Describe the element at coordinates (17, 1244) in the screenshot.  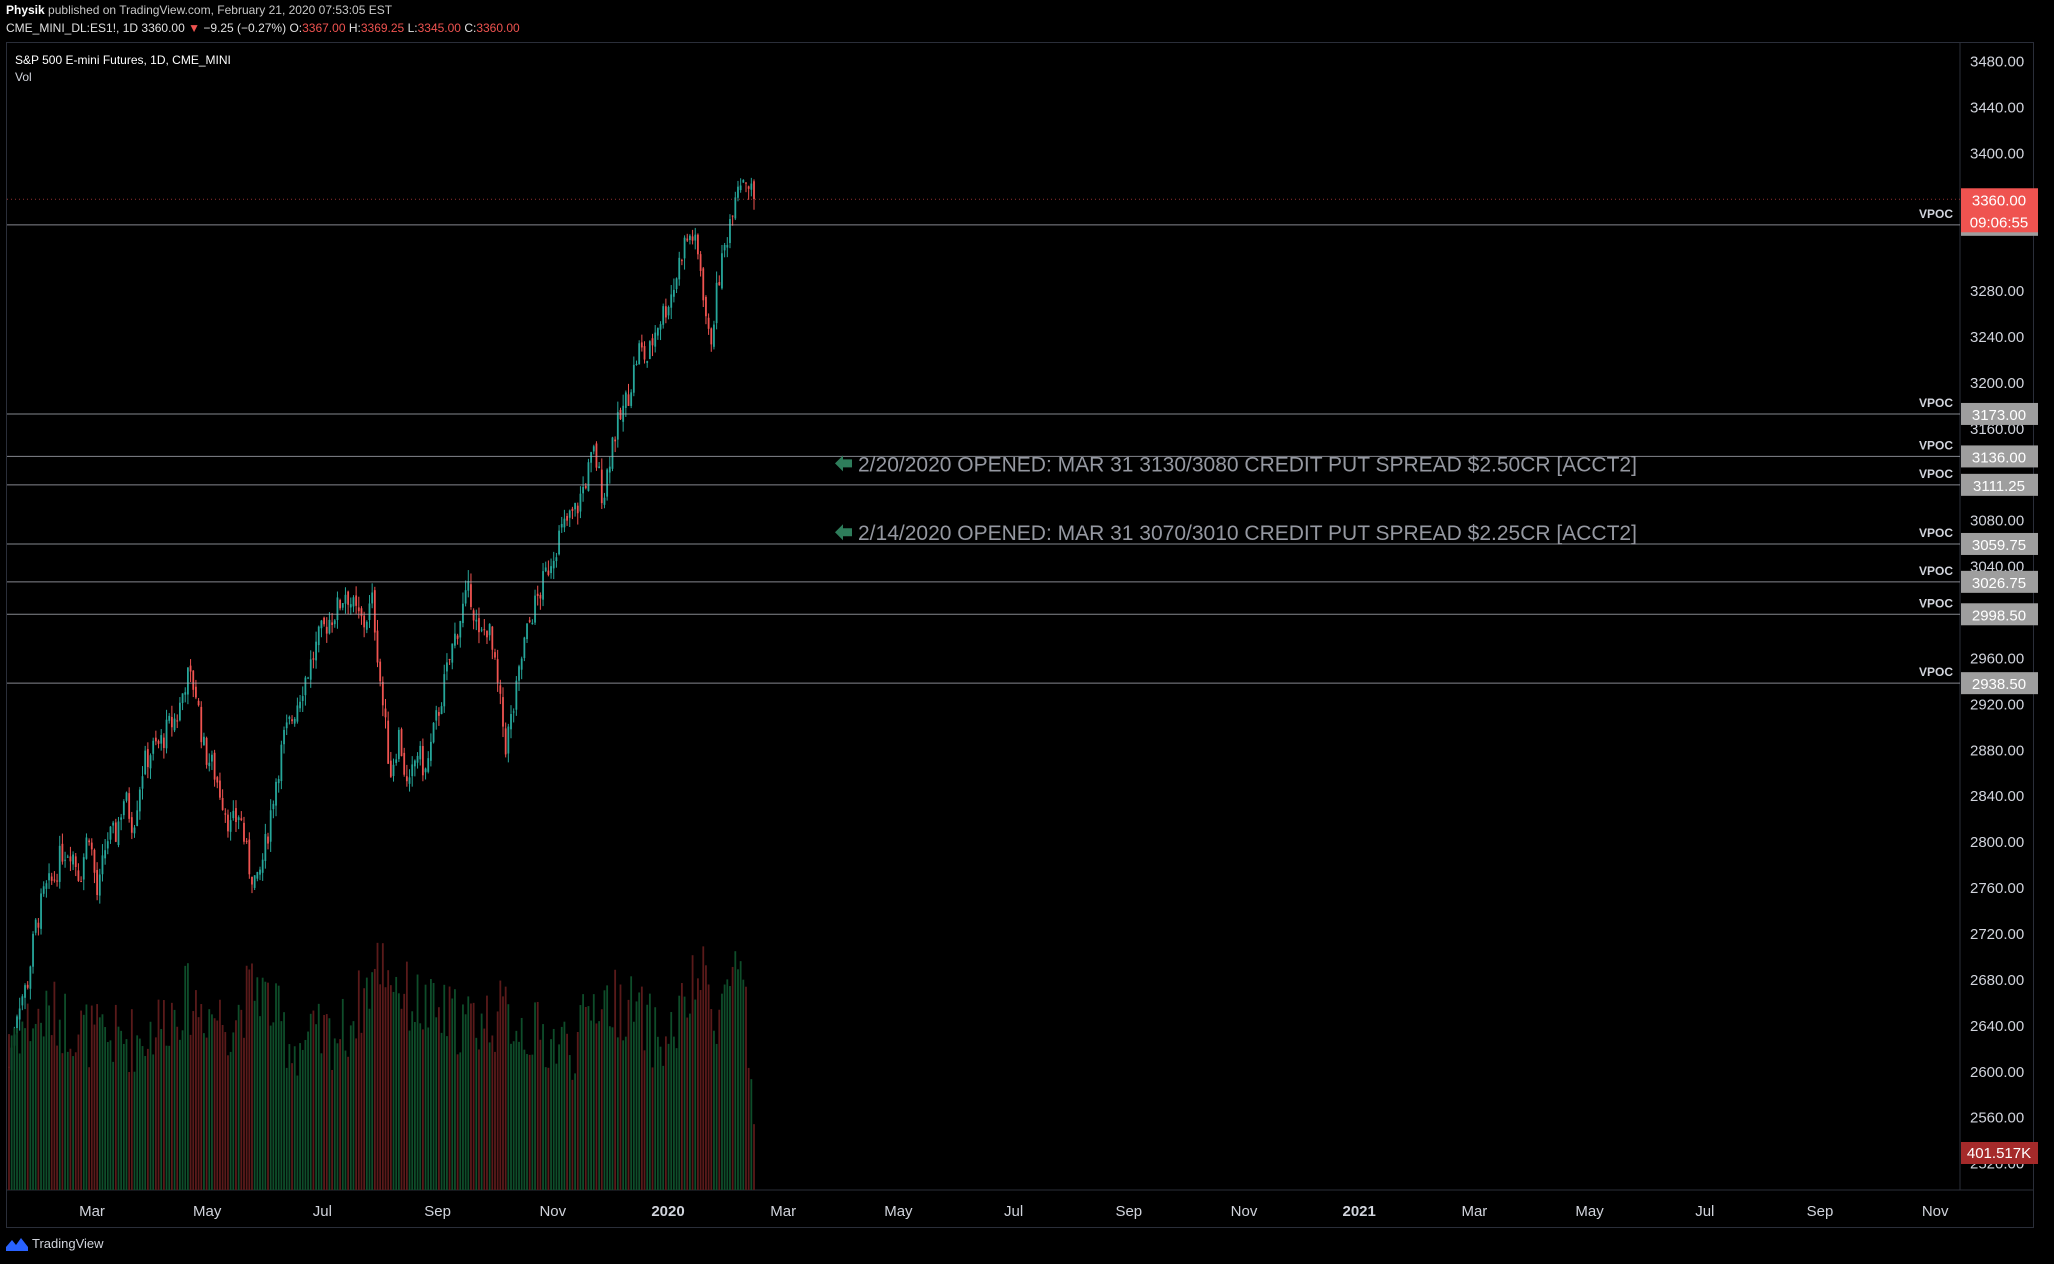
I see `tradingview-logo-icon` at that location.